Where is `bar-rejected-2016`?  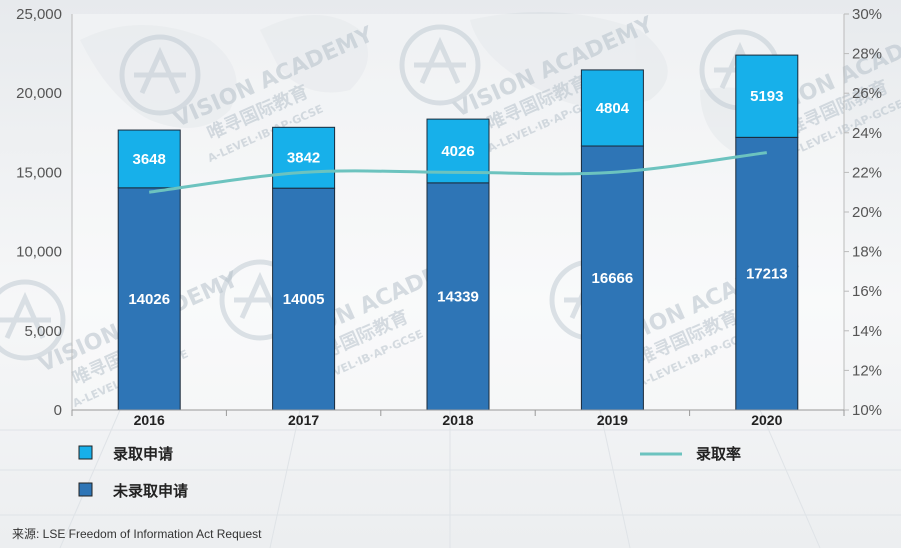 bar-rejected-2016 is located at coordinates (149, 299).